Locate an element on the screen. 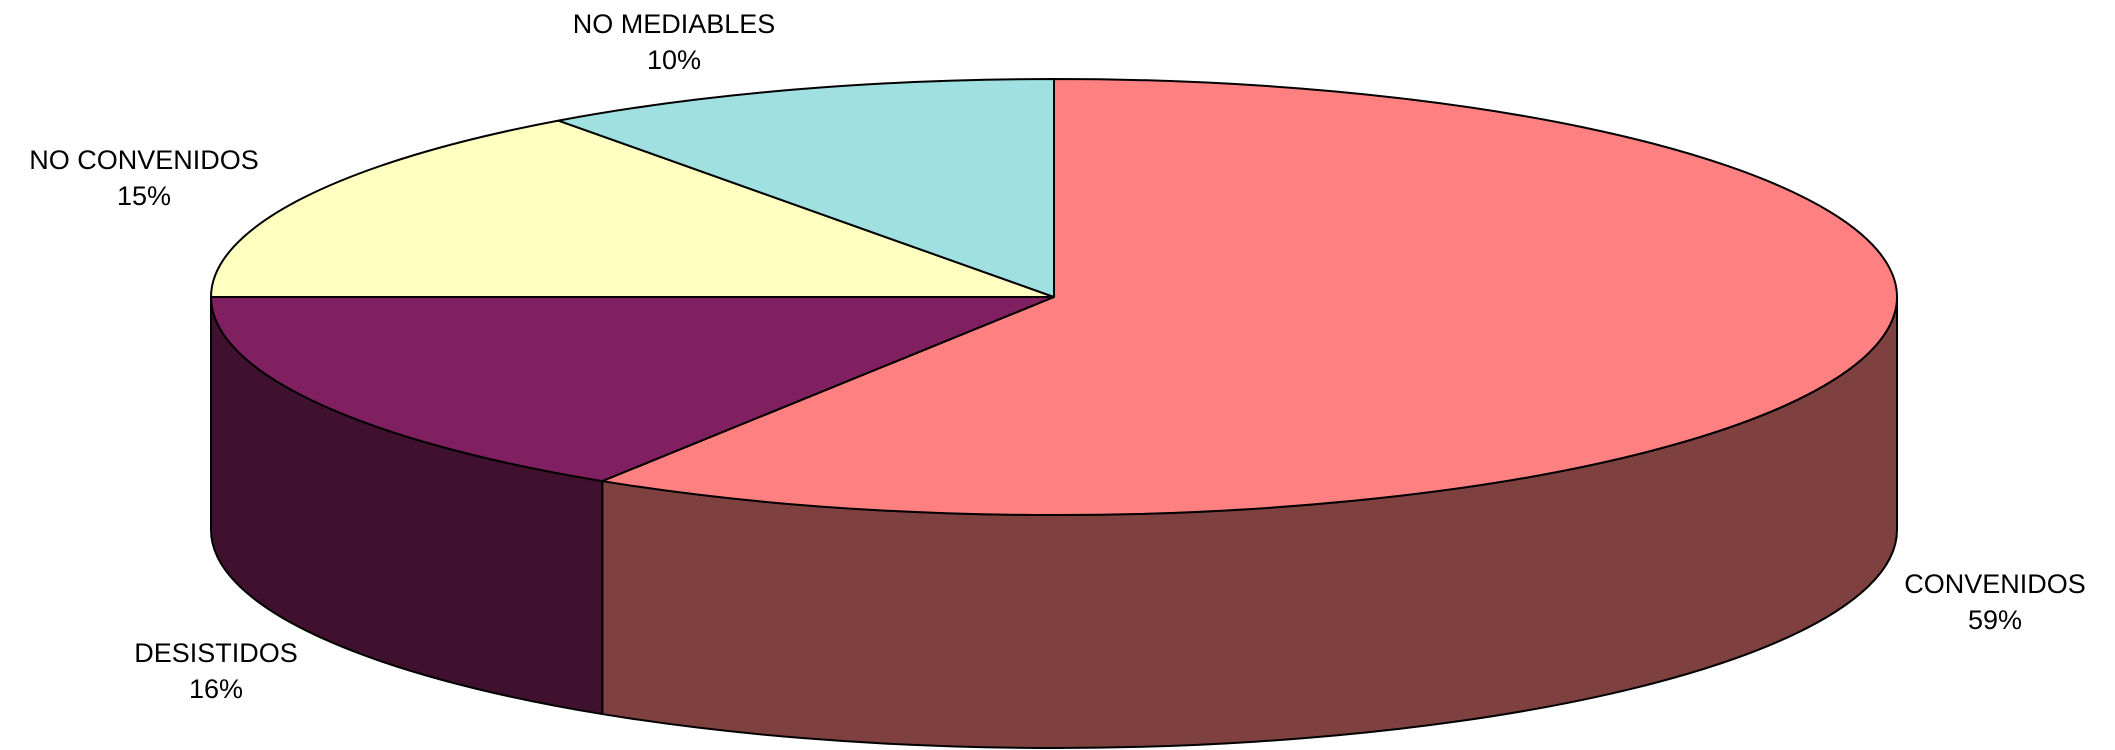 The image size is (2115, 750). slice-label-desistidos: DESISTIDOS is located at coordinates (216, 653).